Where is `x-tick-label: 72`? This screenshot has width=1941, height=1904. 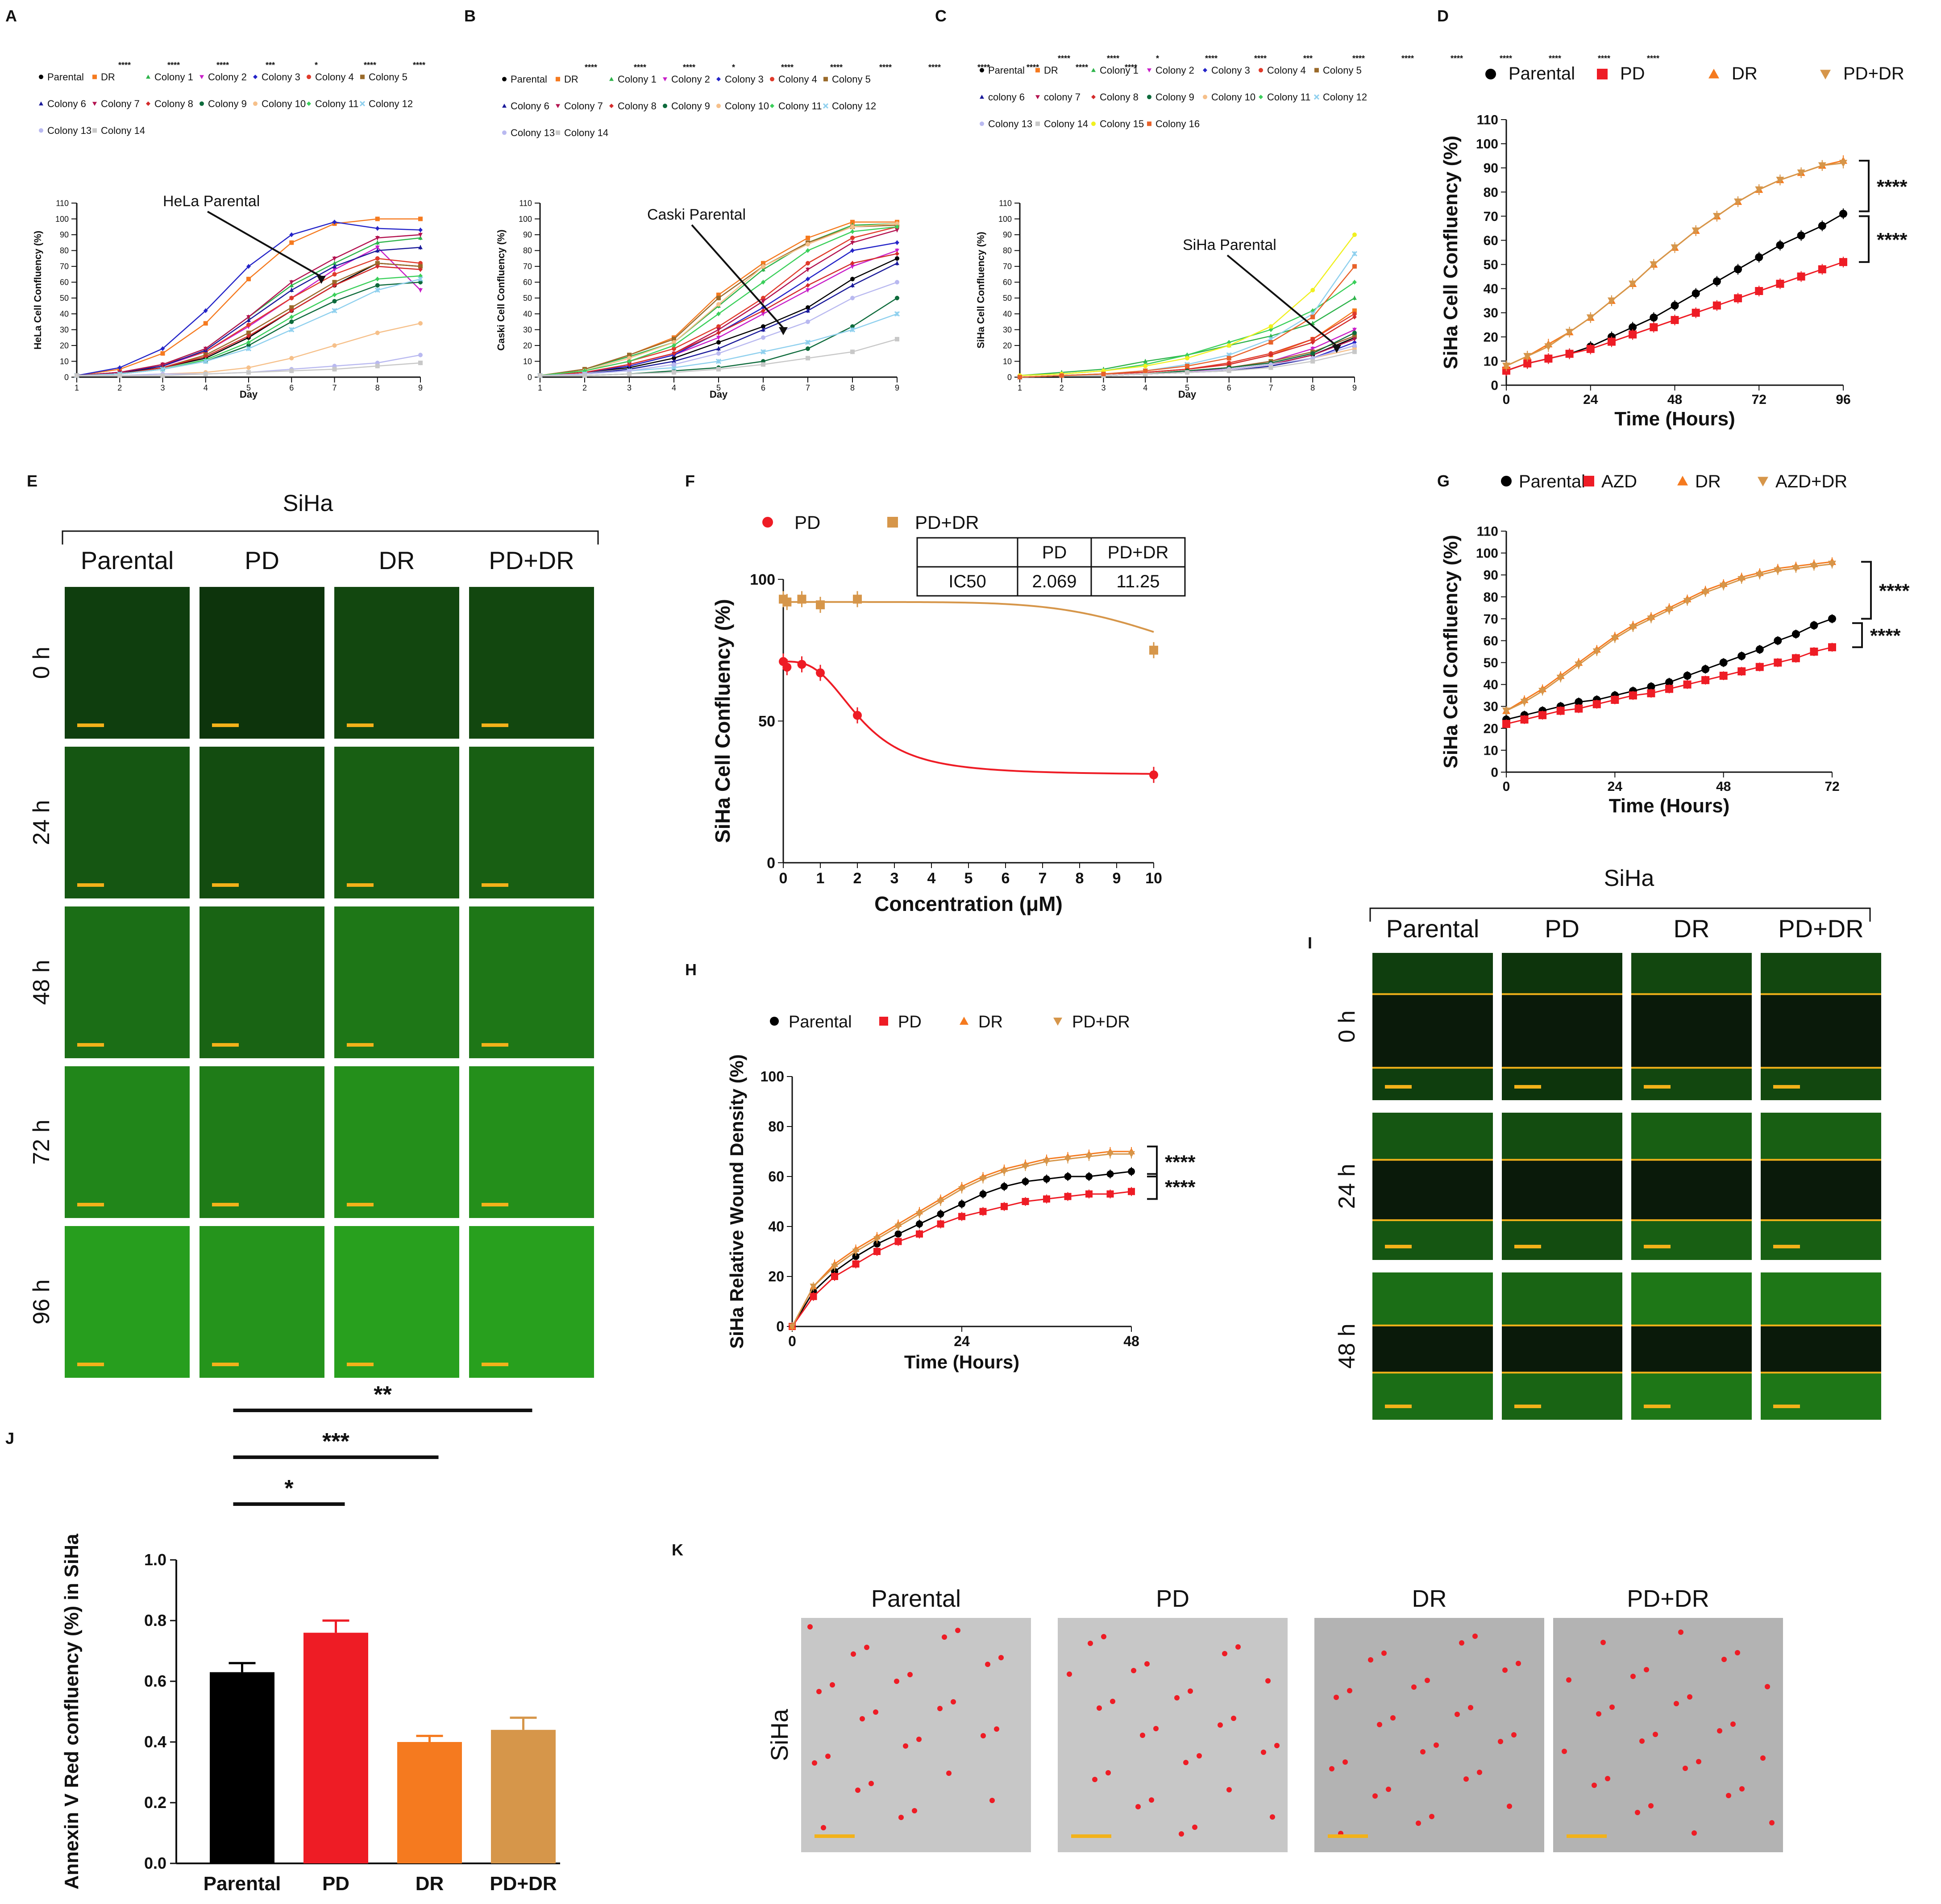
x-tick-label: 72 is located at coordinates (1832, 786).